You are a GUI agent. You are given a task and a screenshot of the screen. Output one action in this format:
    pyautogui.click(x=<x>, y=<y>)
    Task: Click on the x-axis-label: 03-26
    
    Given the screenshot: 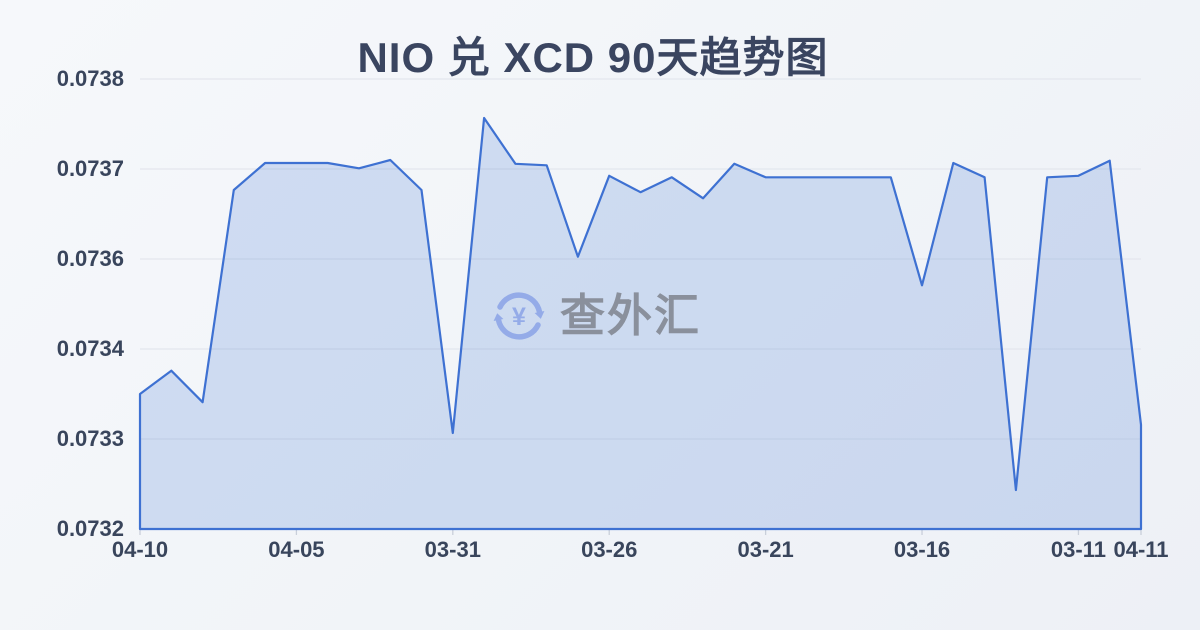 What is the action you would take?
    pyautogui.click(x=609, y=549)
    